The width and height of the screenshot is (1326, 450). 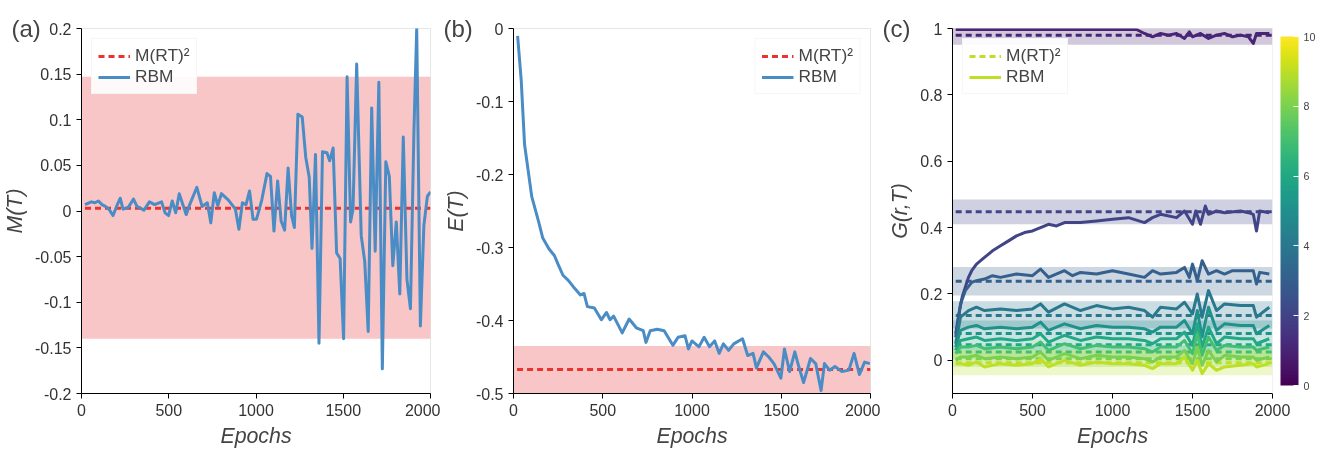 What do you see at coordinates (56, 166) in the screenshot?
I see `y-tick-label: 0.05` at bounding box center [56, 166].